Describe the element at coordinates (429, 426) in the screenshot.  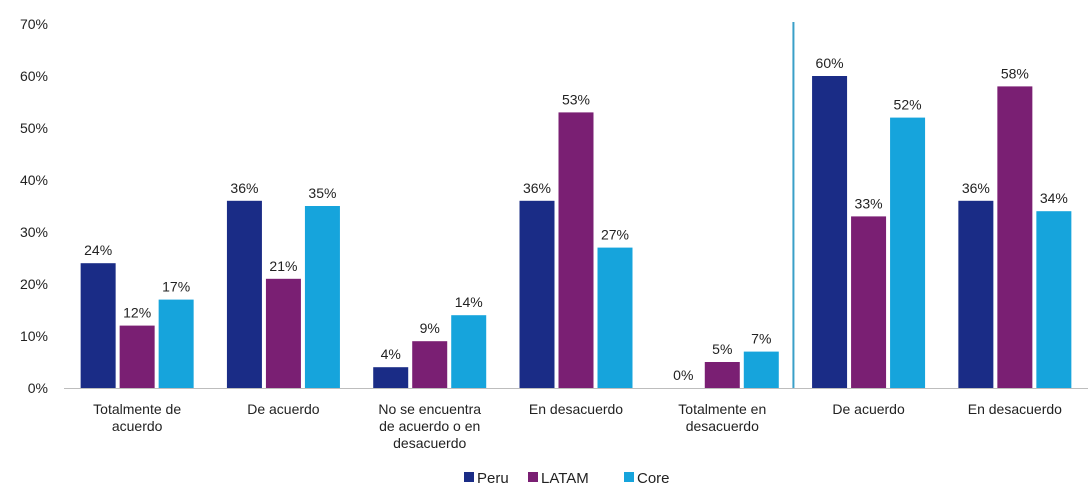
I see `x-tick-label: No se encuentra de acuerdo o en desacuerdo` at that location.